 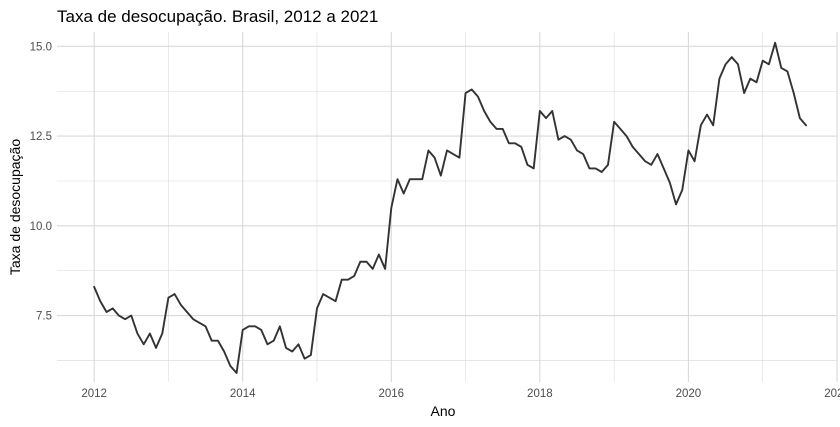 I want to click on y-axis-title: Taxa de desocupação, so click(x=15, y=207).